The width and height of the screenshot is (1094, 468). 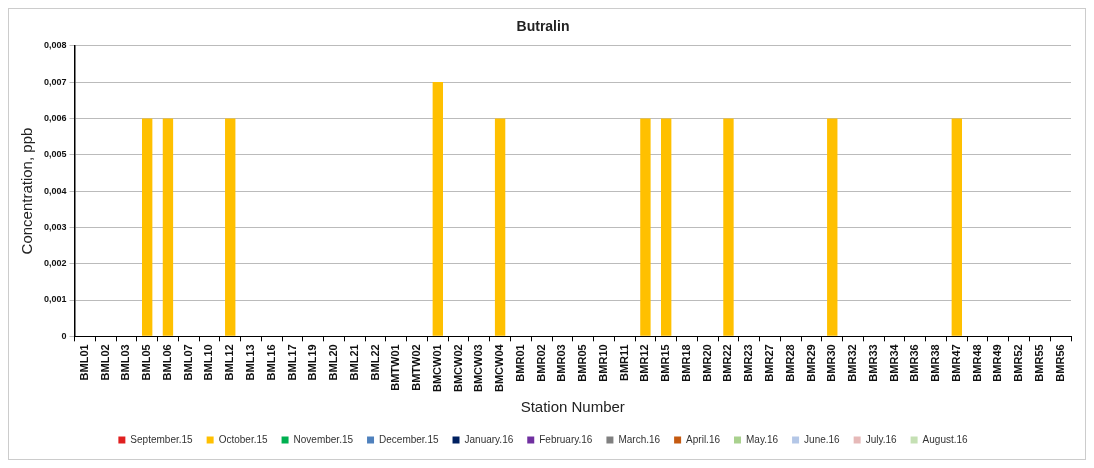 What do you see at coordinates (644, 363) in the screenshot?
I see `x-tick-label: BMR12` at bounding box center [644, 363].